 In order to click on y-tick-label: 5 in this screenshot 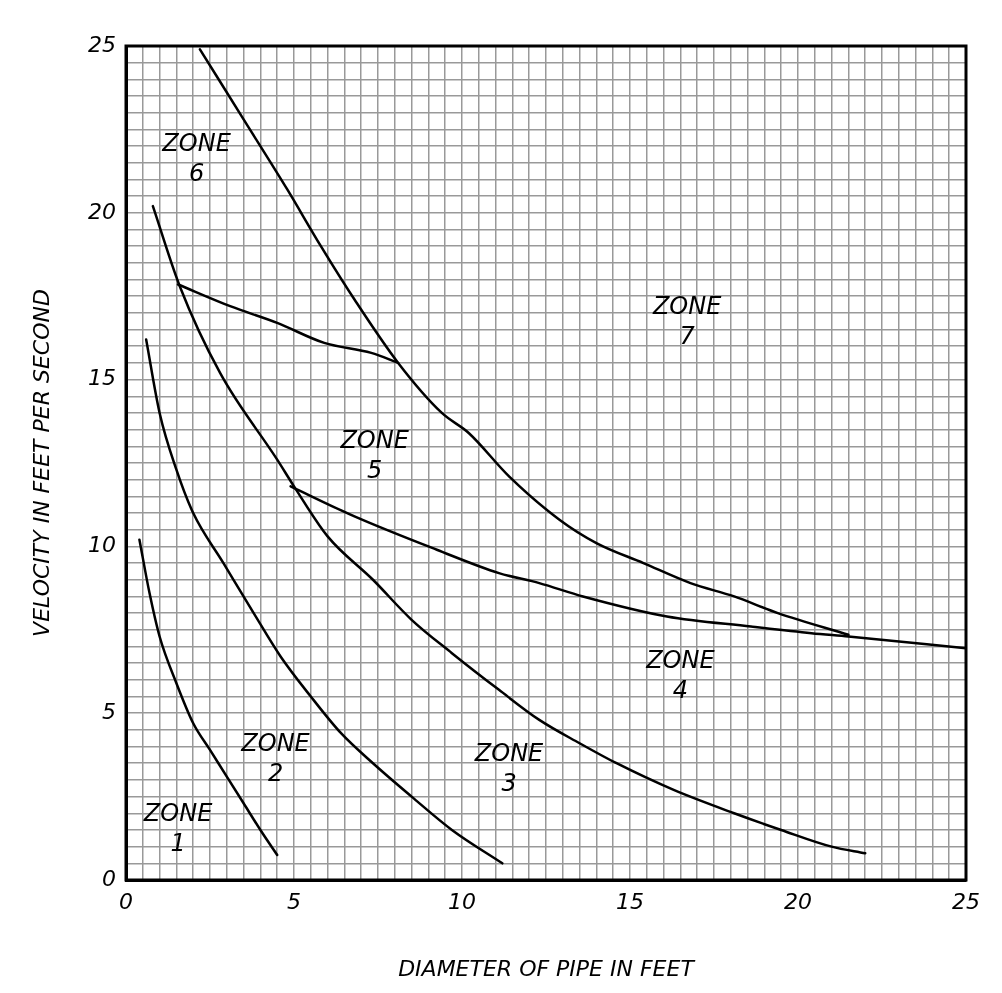, I will do `click(109, 711)`.